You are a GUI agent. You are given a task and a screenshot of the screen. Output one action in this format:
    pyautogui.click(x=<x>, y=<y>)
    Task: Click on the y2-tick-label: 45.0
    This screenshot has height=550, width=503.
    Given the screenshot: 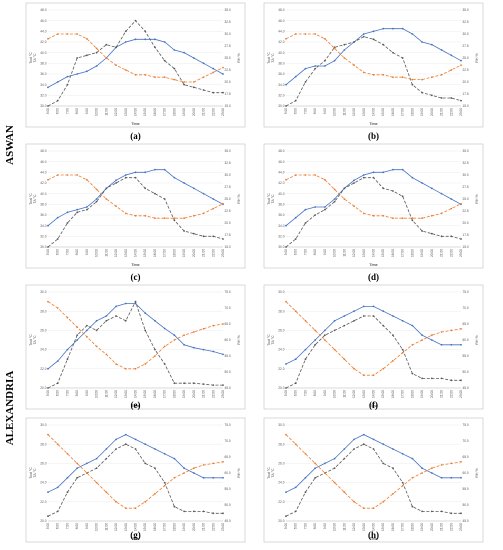 What is the action you would take?
    pyautogui.click(x=466, y=388)
    